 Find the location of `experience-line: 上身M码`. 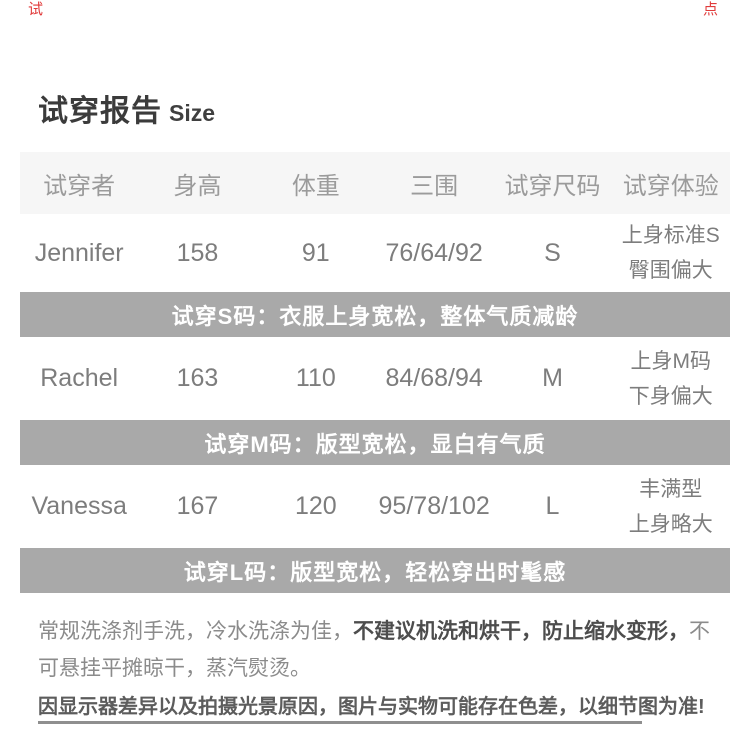

experience-line: 上身M码 is located at coordinates (671, 361).